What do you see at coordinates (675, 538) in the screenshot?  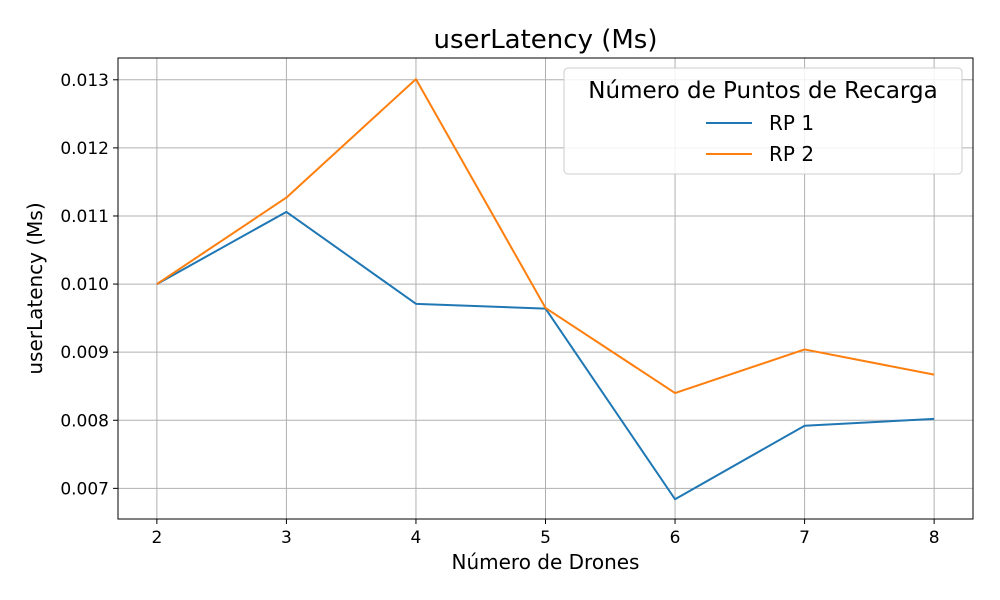 I see `x-tick-label: 6` at bounding box center [675, 538].